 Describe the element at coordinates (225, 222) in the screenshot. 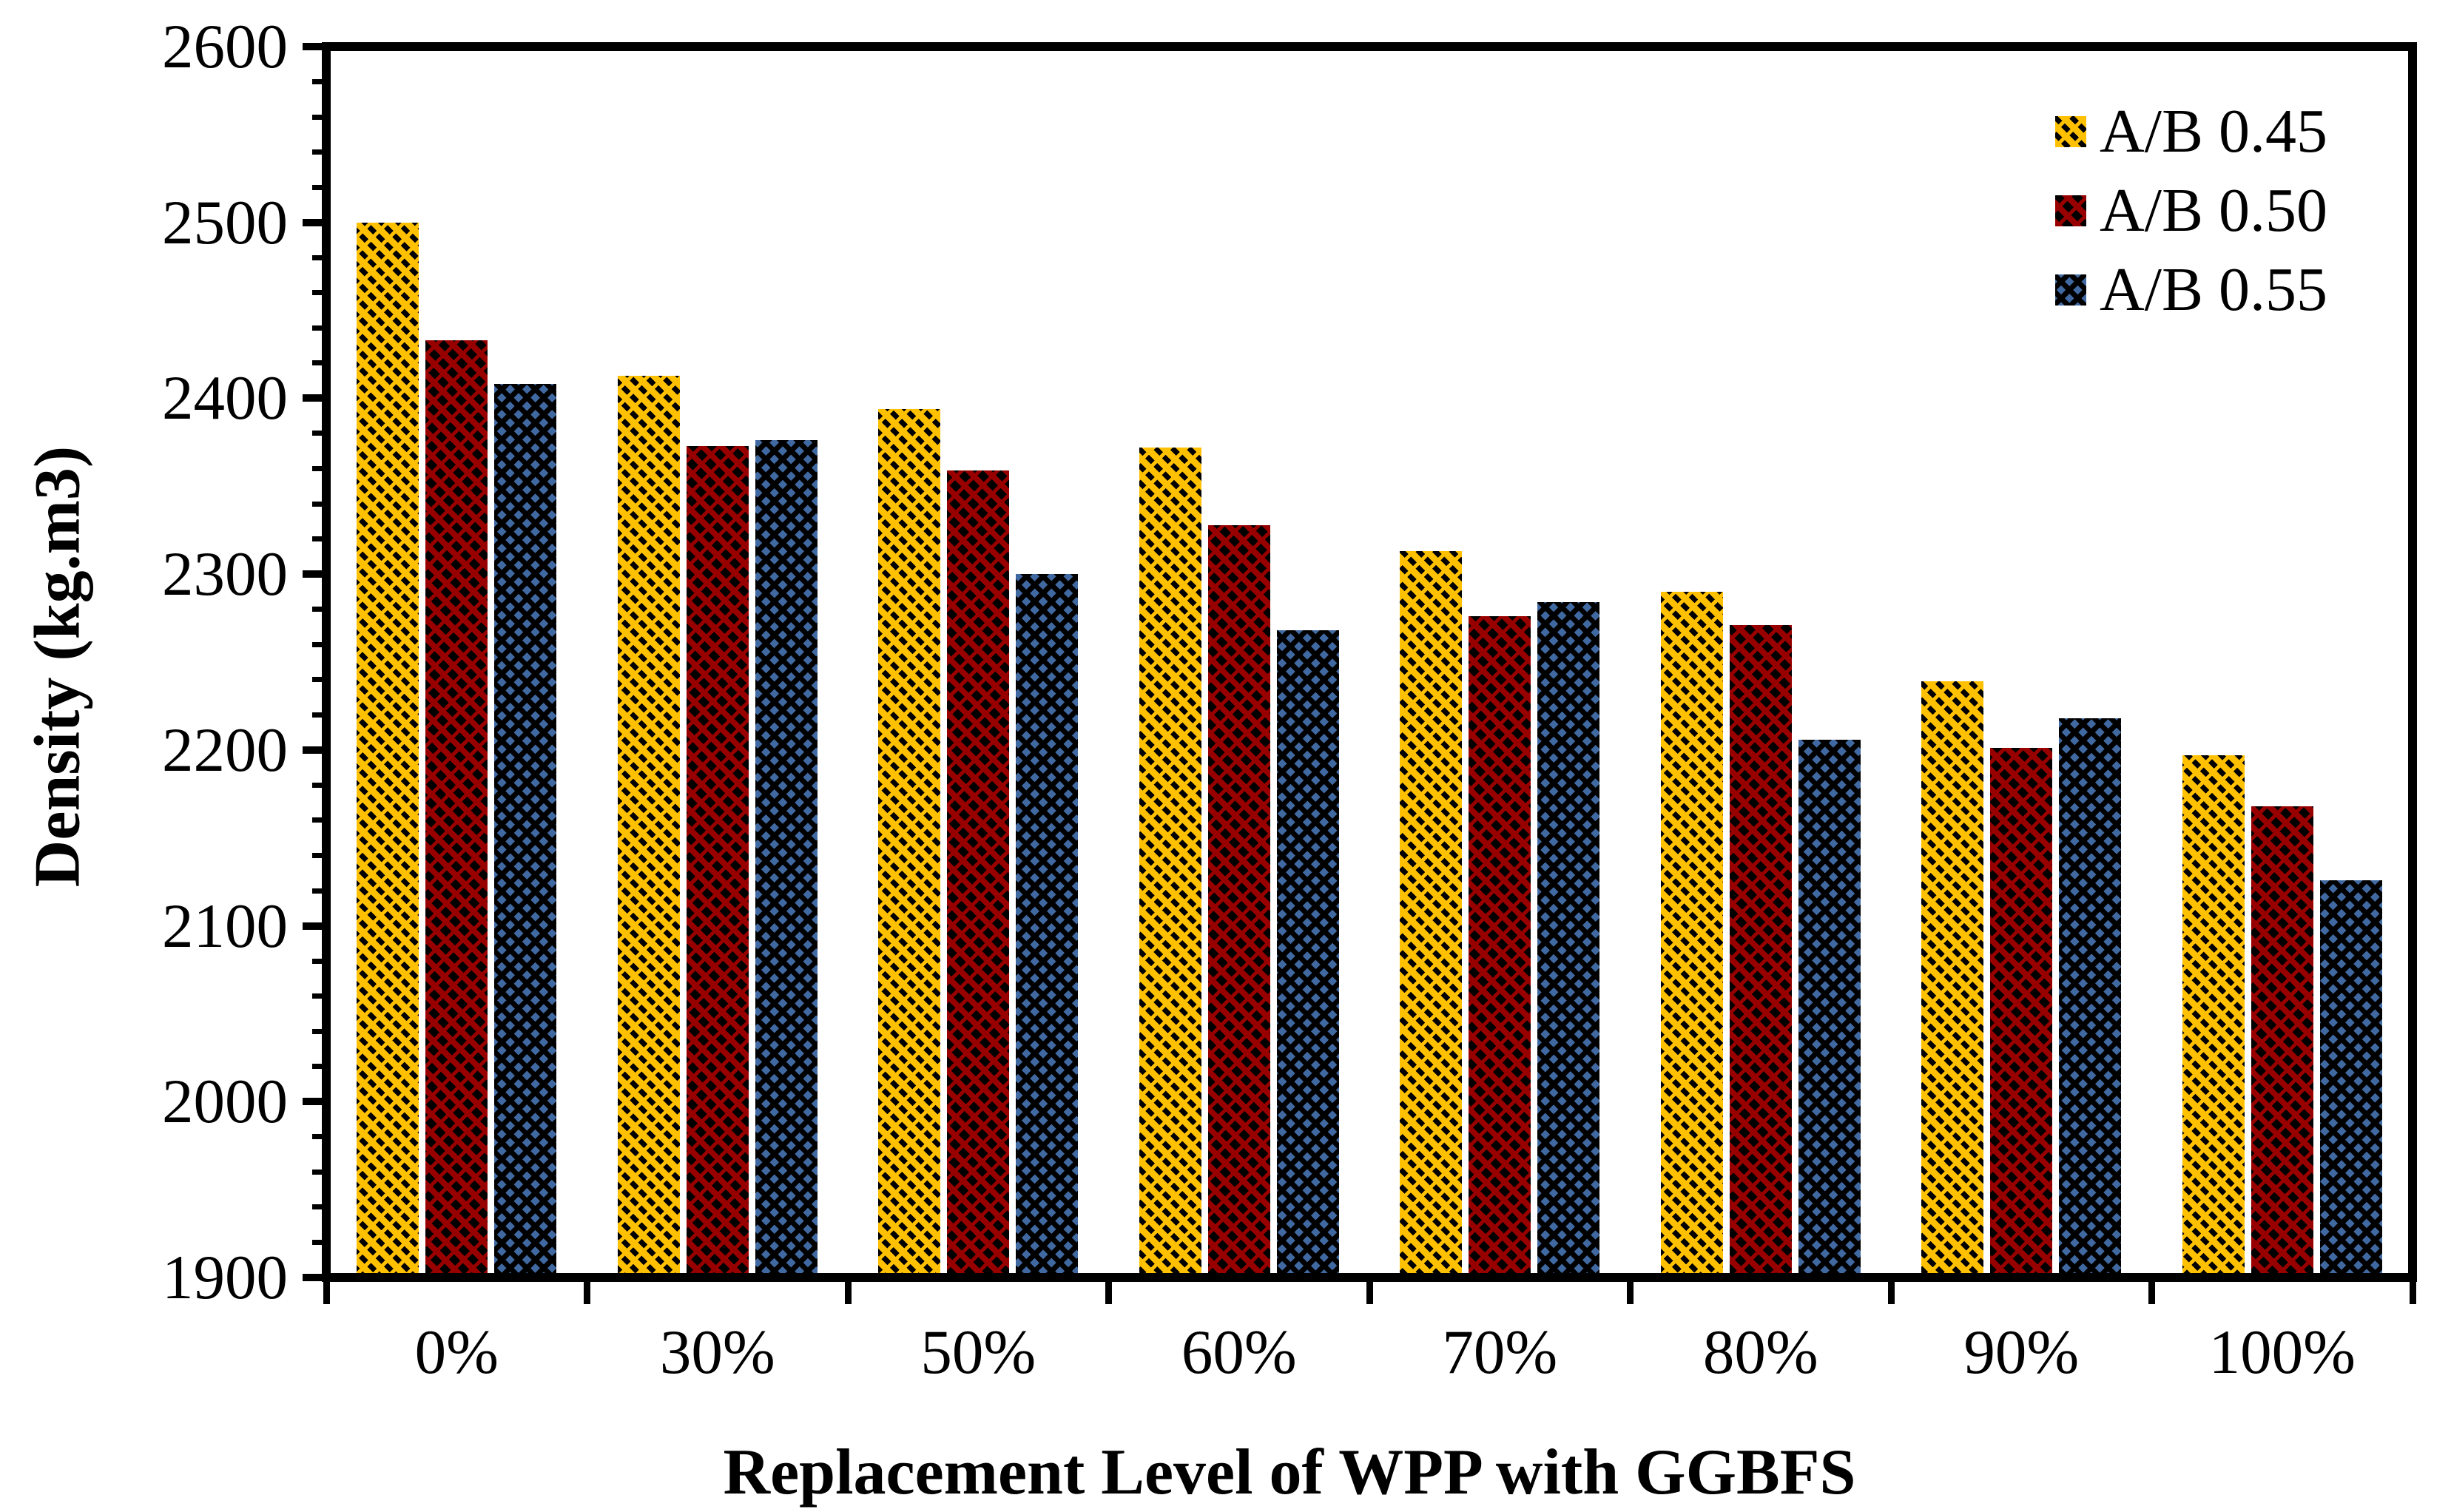

I see `y-tick-label: 2500` at that location.